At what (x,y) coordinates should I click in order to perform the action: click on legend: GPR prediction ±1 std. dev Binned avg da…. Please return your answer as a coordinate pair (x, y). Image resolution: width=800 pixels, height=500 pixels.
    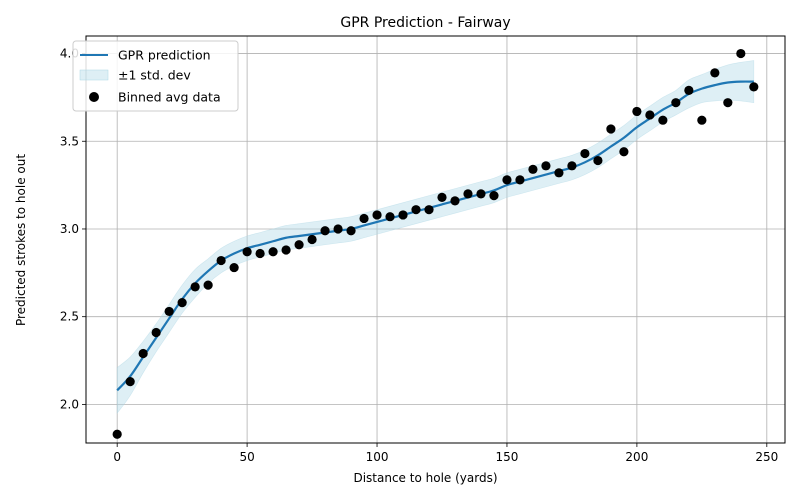
    Looking at the image, I should click on (155, 76).